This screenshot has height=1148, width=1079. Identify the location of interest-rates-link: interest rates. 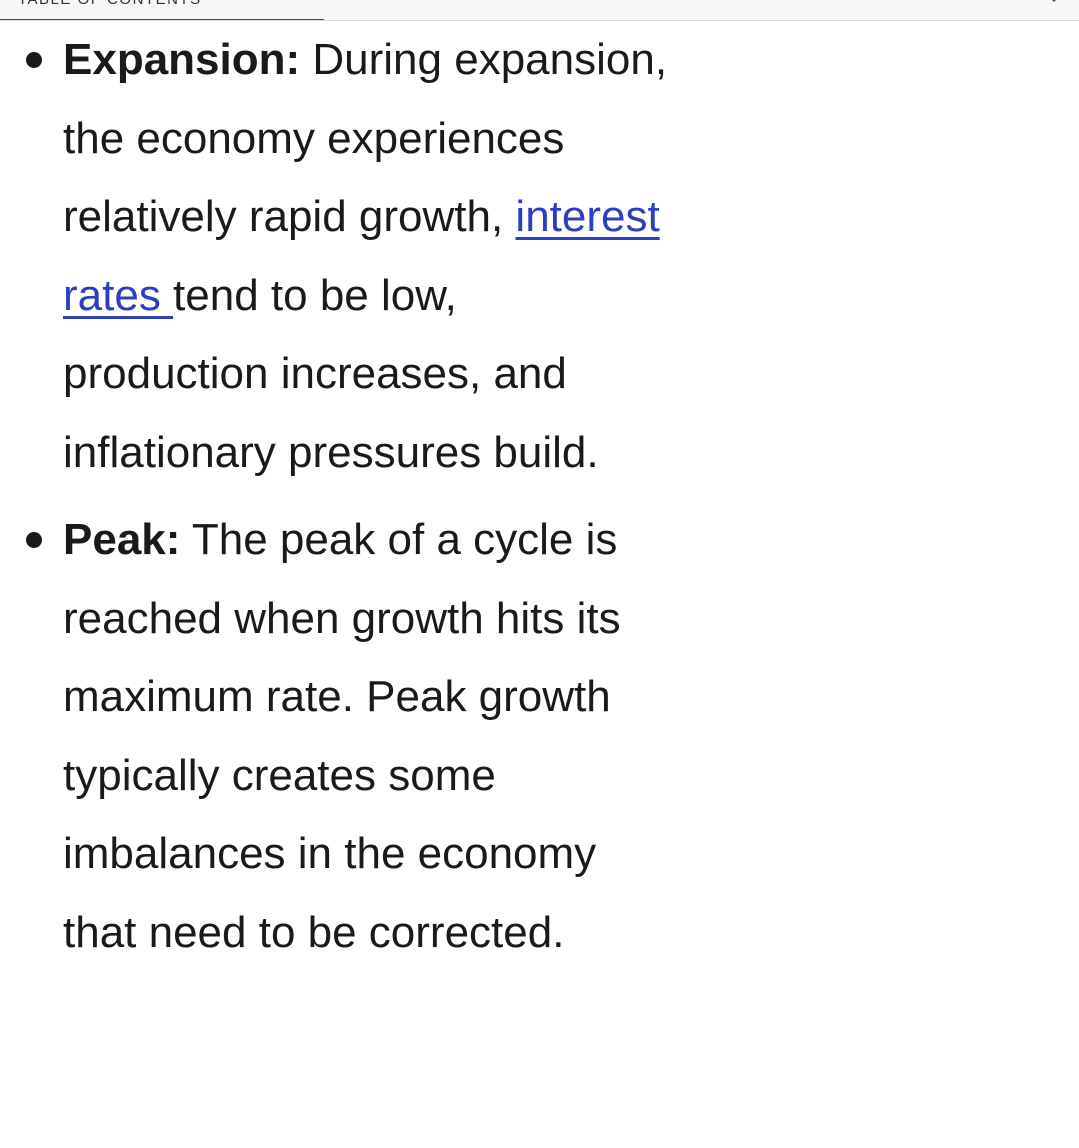
(361, 256).